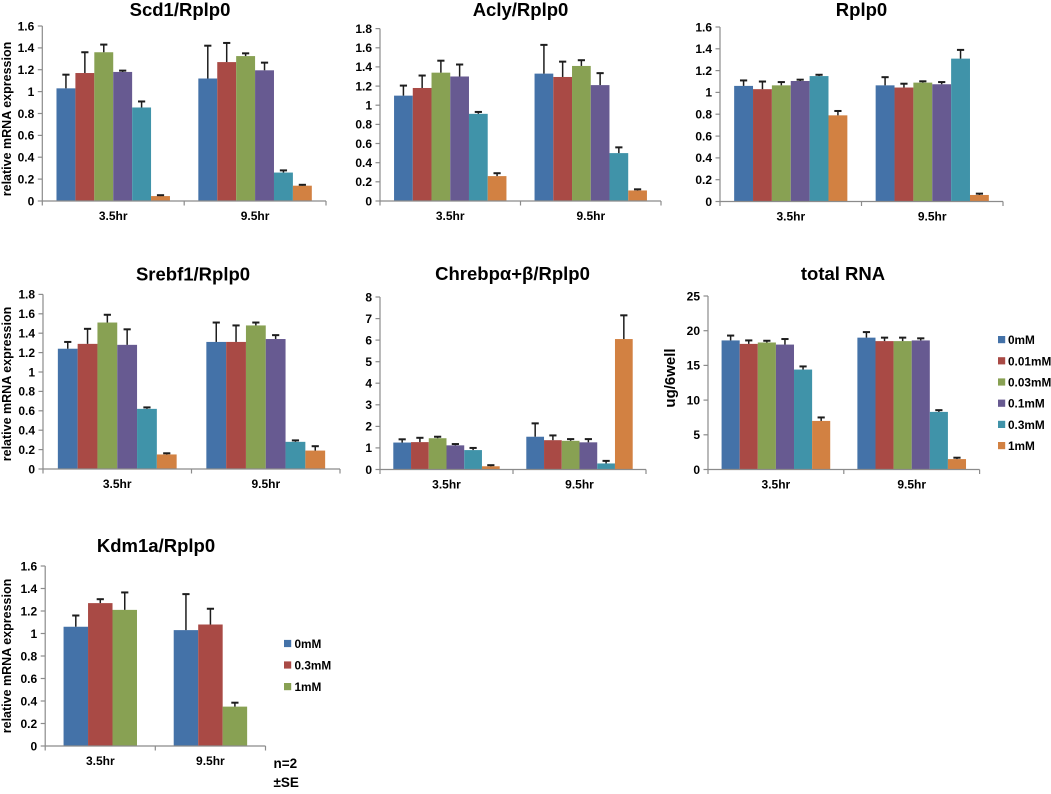 The height and width of the screenshot is (794, 1051). What do you see at coordinates (180, 10) in the screenshot?
I see `svg-text: Scd1/Rplp0` at bounding box center [180, 10].